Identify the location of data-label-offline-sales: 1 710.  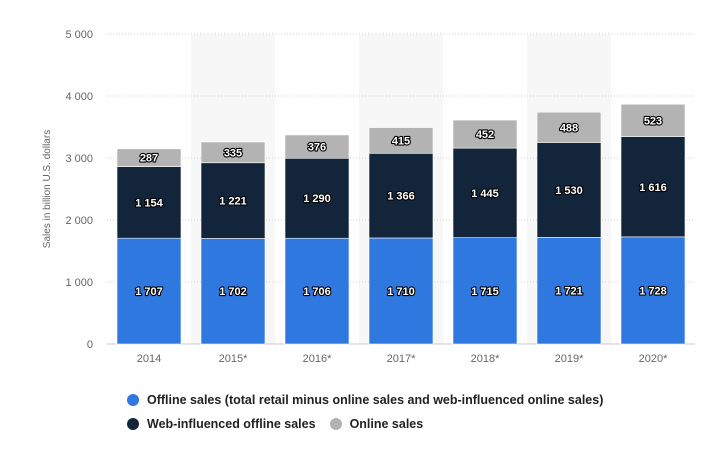
(401, 292).